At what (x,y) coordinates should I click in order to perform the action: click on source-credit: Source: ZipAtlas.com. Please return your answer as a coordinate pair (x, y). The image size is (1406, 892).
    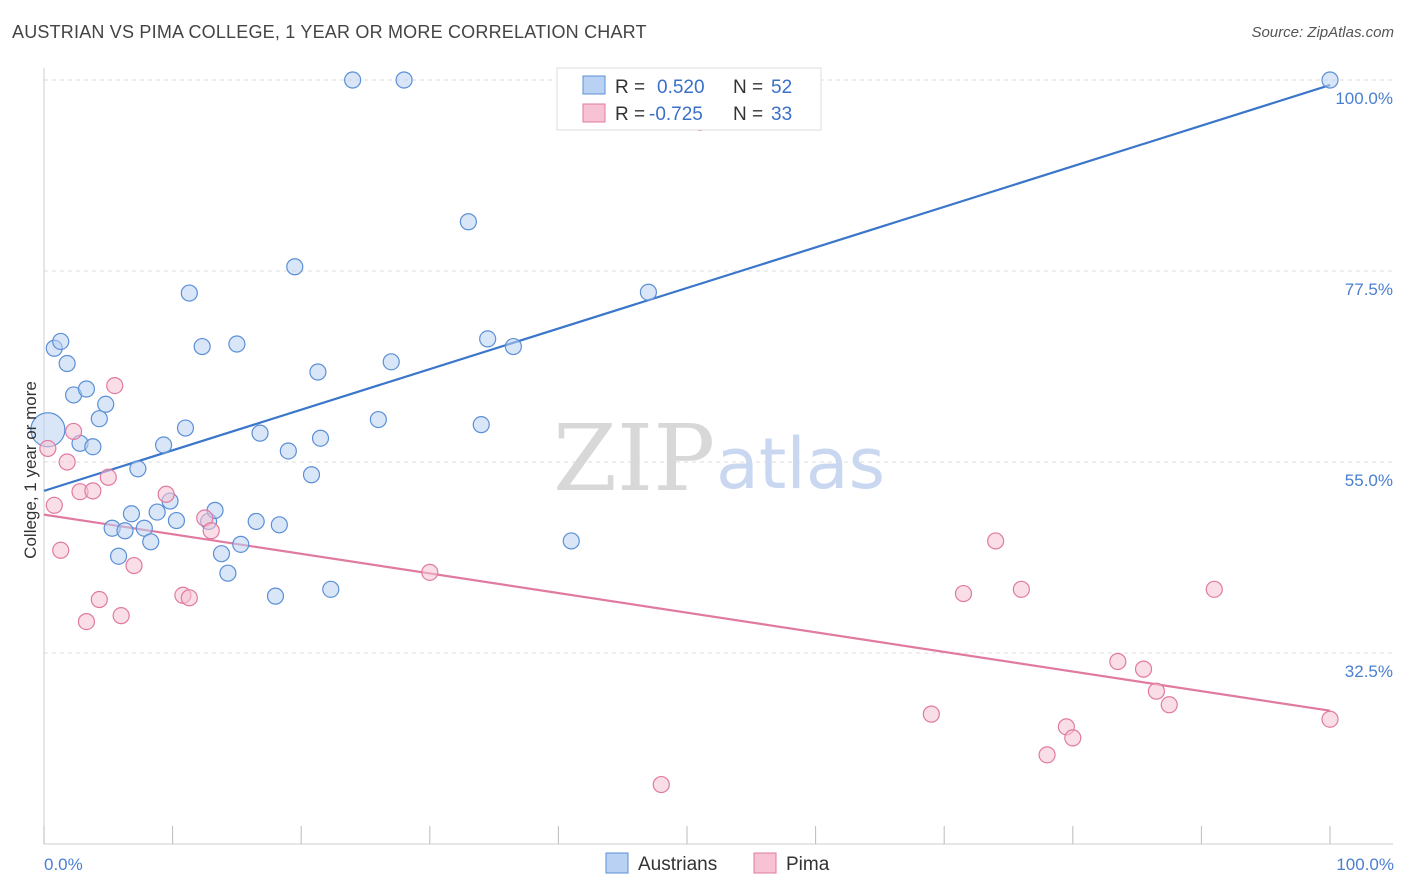
    Looking at the image, I should click on (1322, 32).